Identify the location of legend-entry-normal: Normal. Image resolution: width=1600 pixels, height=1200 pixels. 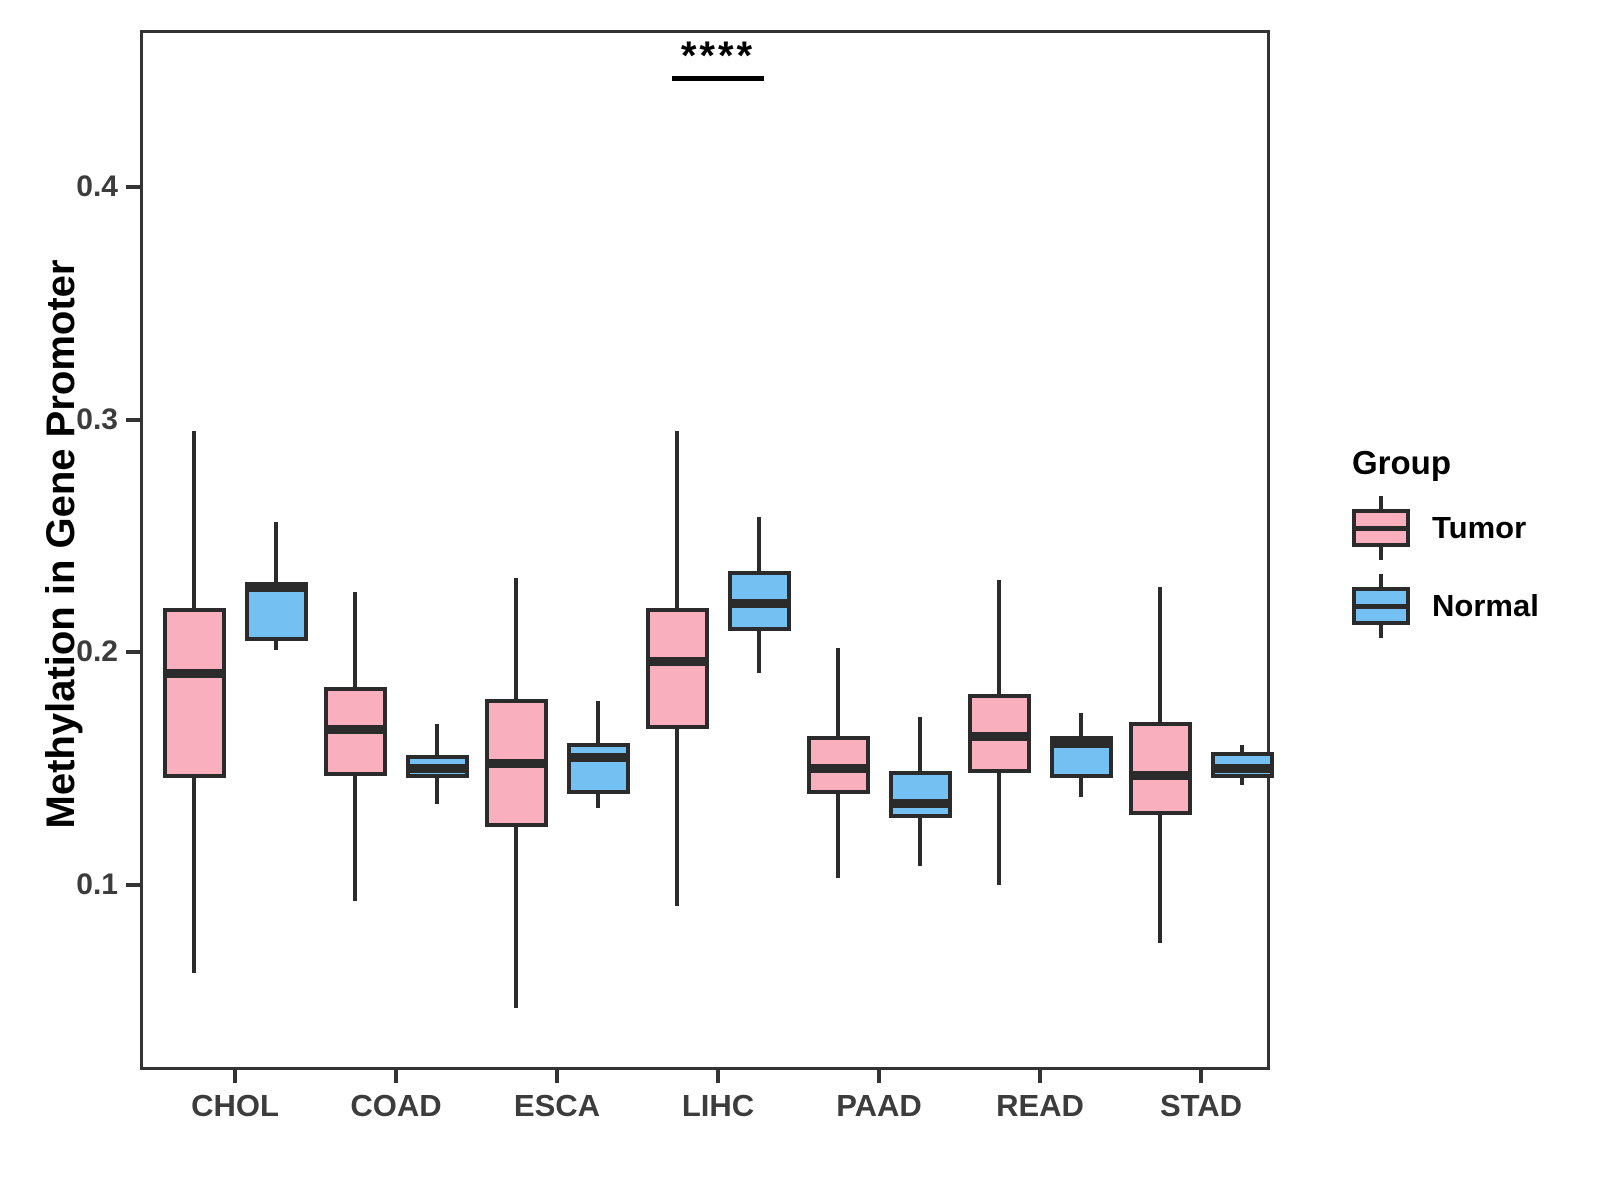
(1445, 606).